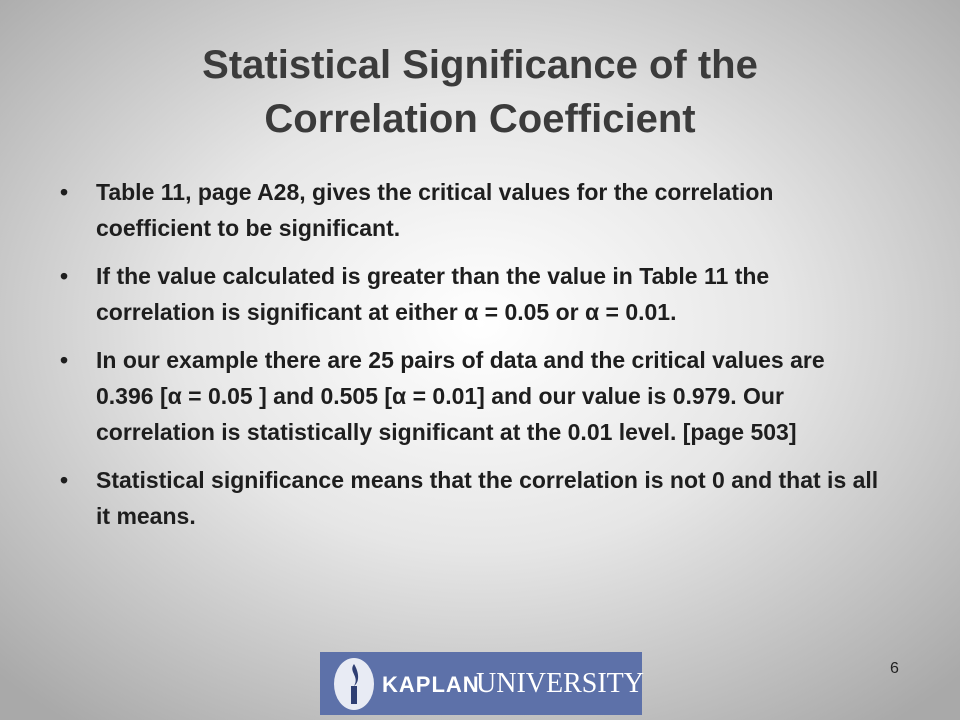  Describe the element at coordinates (354, 684) in the screenshot. I see `logo-icon` at that location.